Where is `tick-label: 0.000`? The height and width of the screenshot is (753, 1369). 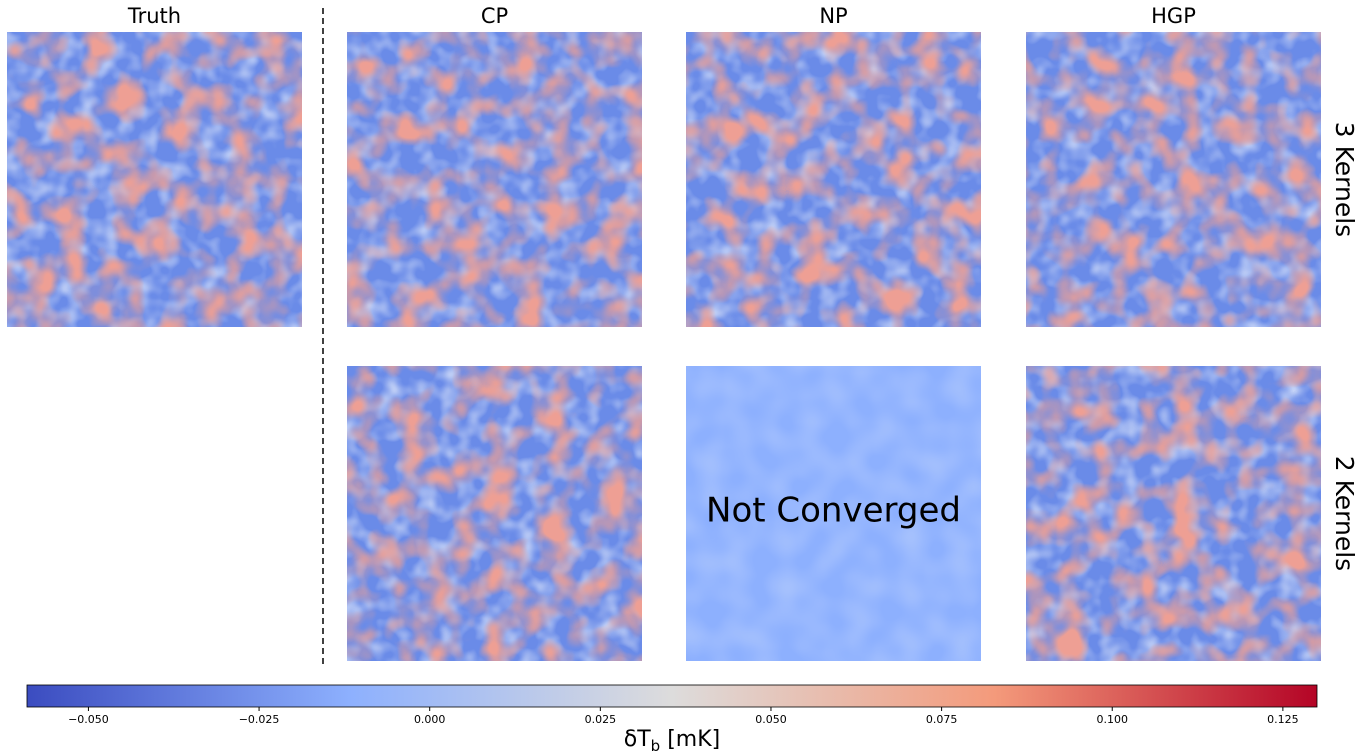 tick-label: 0.000 is located at coordinates (430, 719).